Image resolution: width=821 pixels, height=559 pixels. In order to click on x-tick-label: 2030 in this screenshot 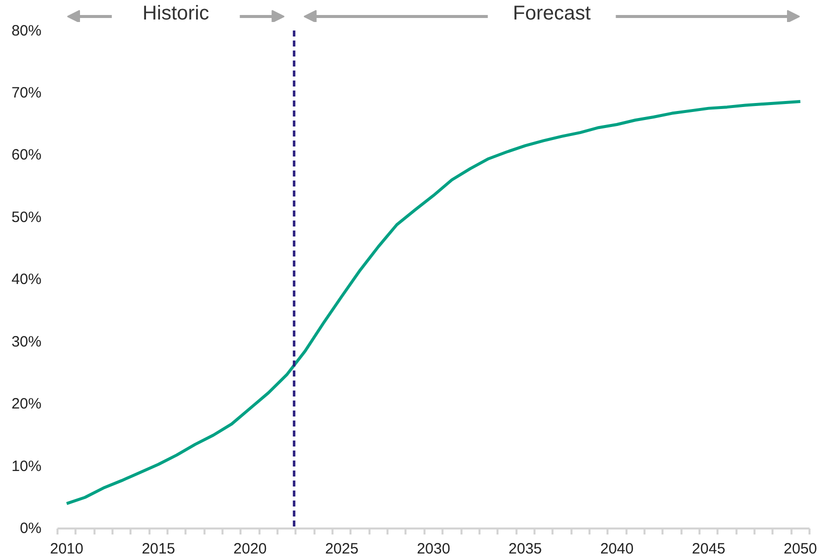, I will do `click(433, 549)`.